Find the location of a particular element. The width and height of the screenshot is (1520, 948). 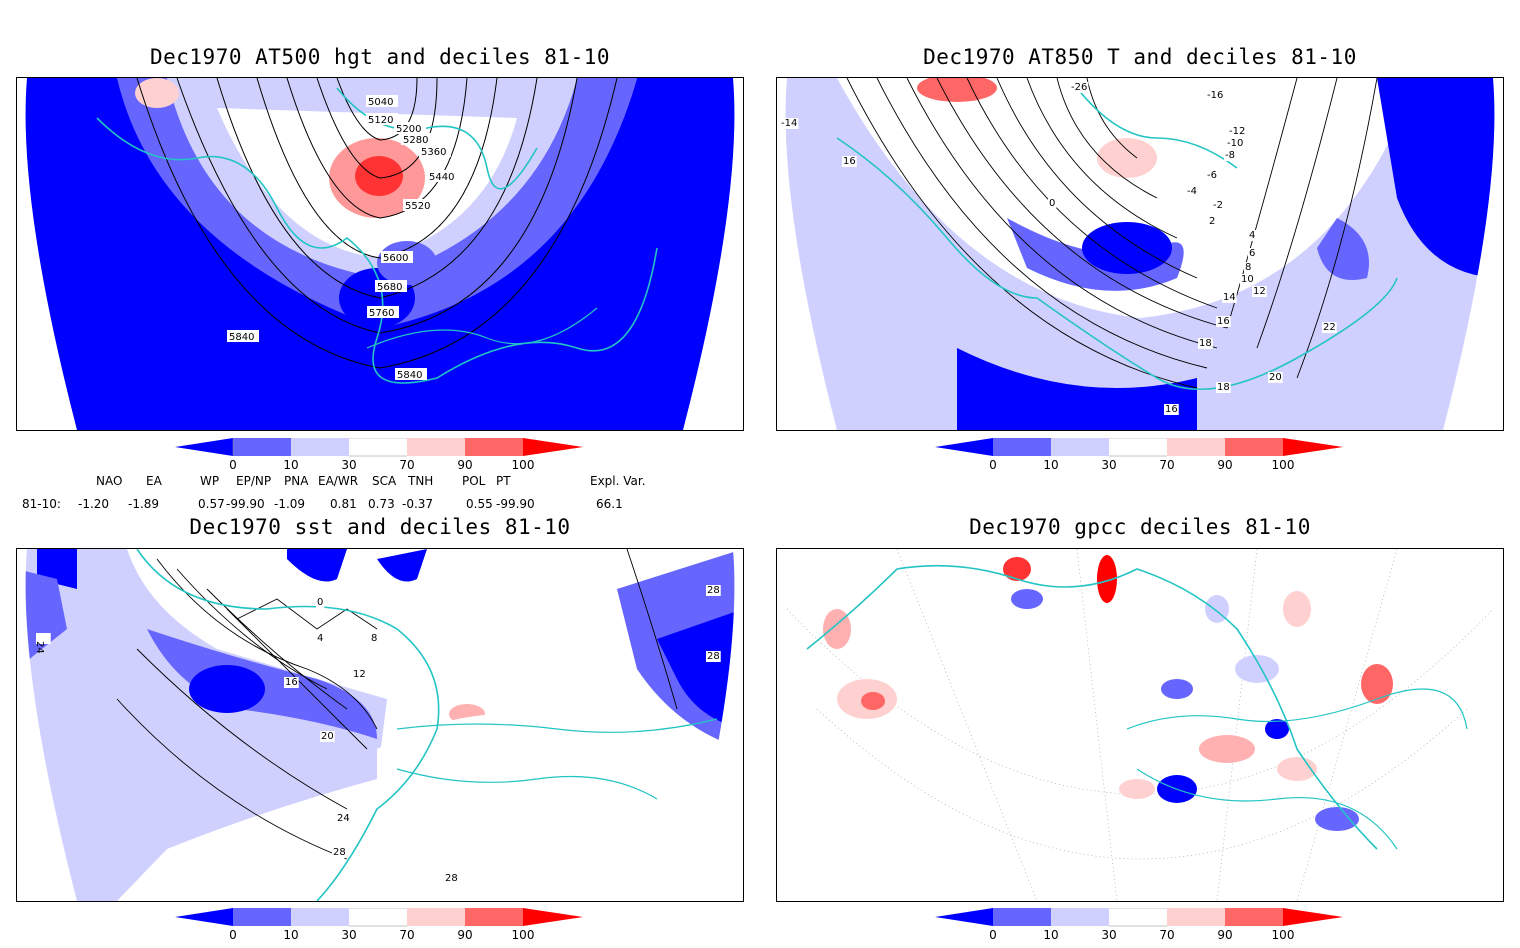

colorbar-top-left: 0 10 30 70 90 100 is located at coordinates (385, 457).